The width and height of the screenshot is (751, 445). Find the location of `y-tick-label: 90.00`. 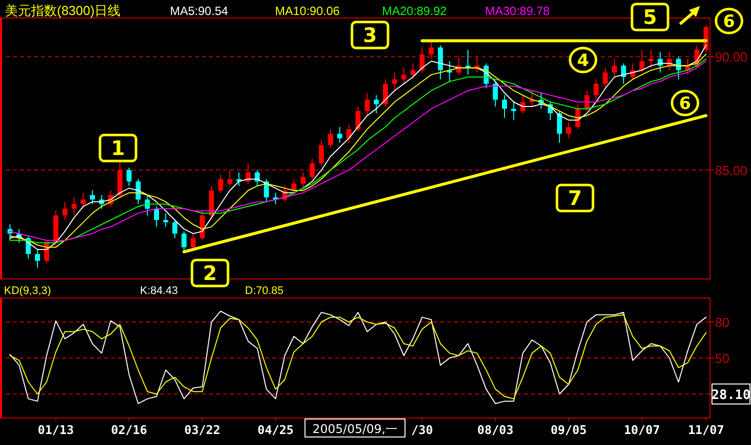

y-tick-label: 90.00 is located at coordinates (731, 57).